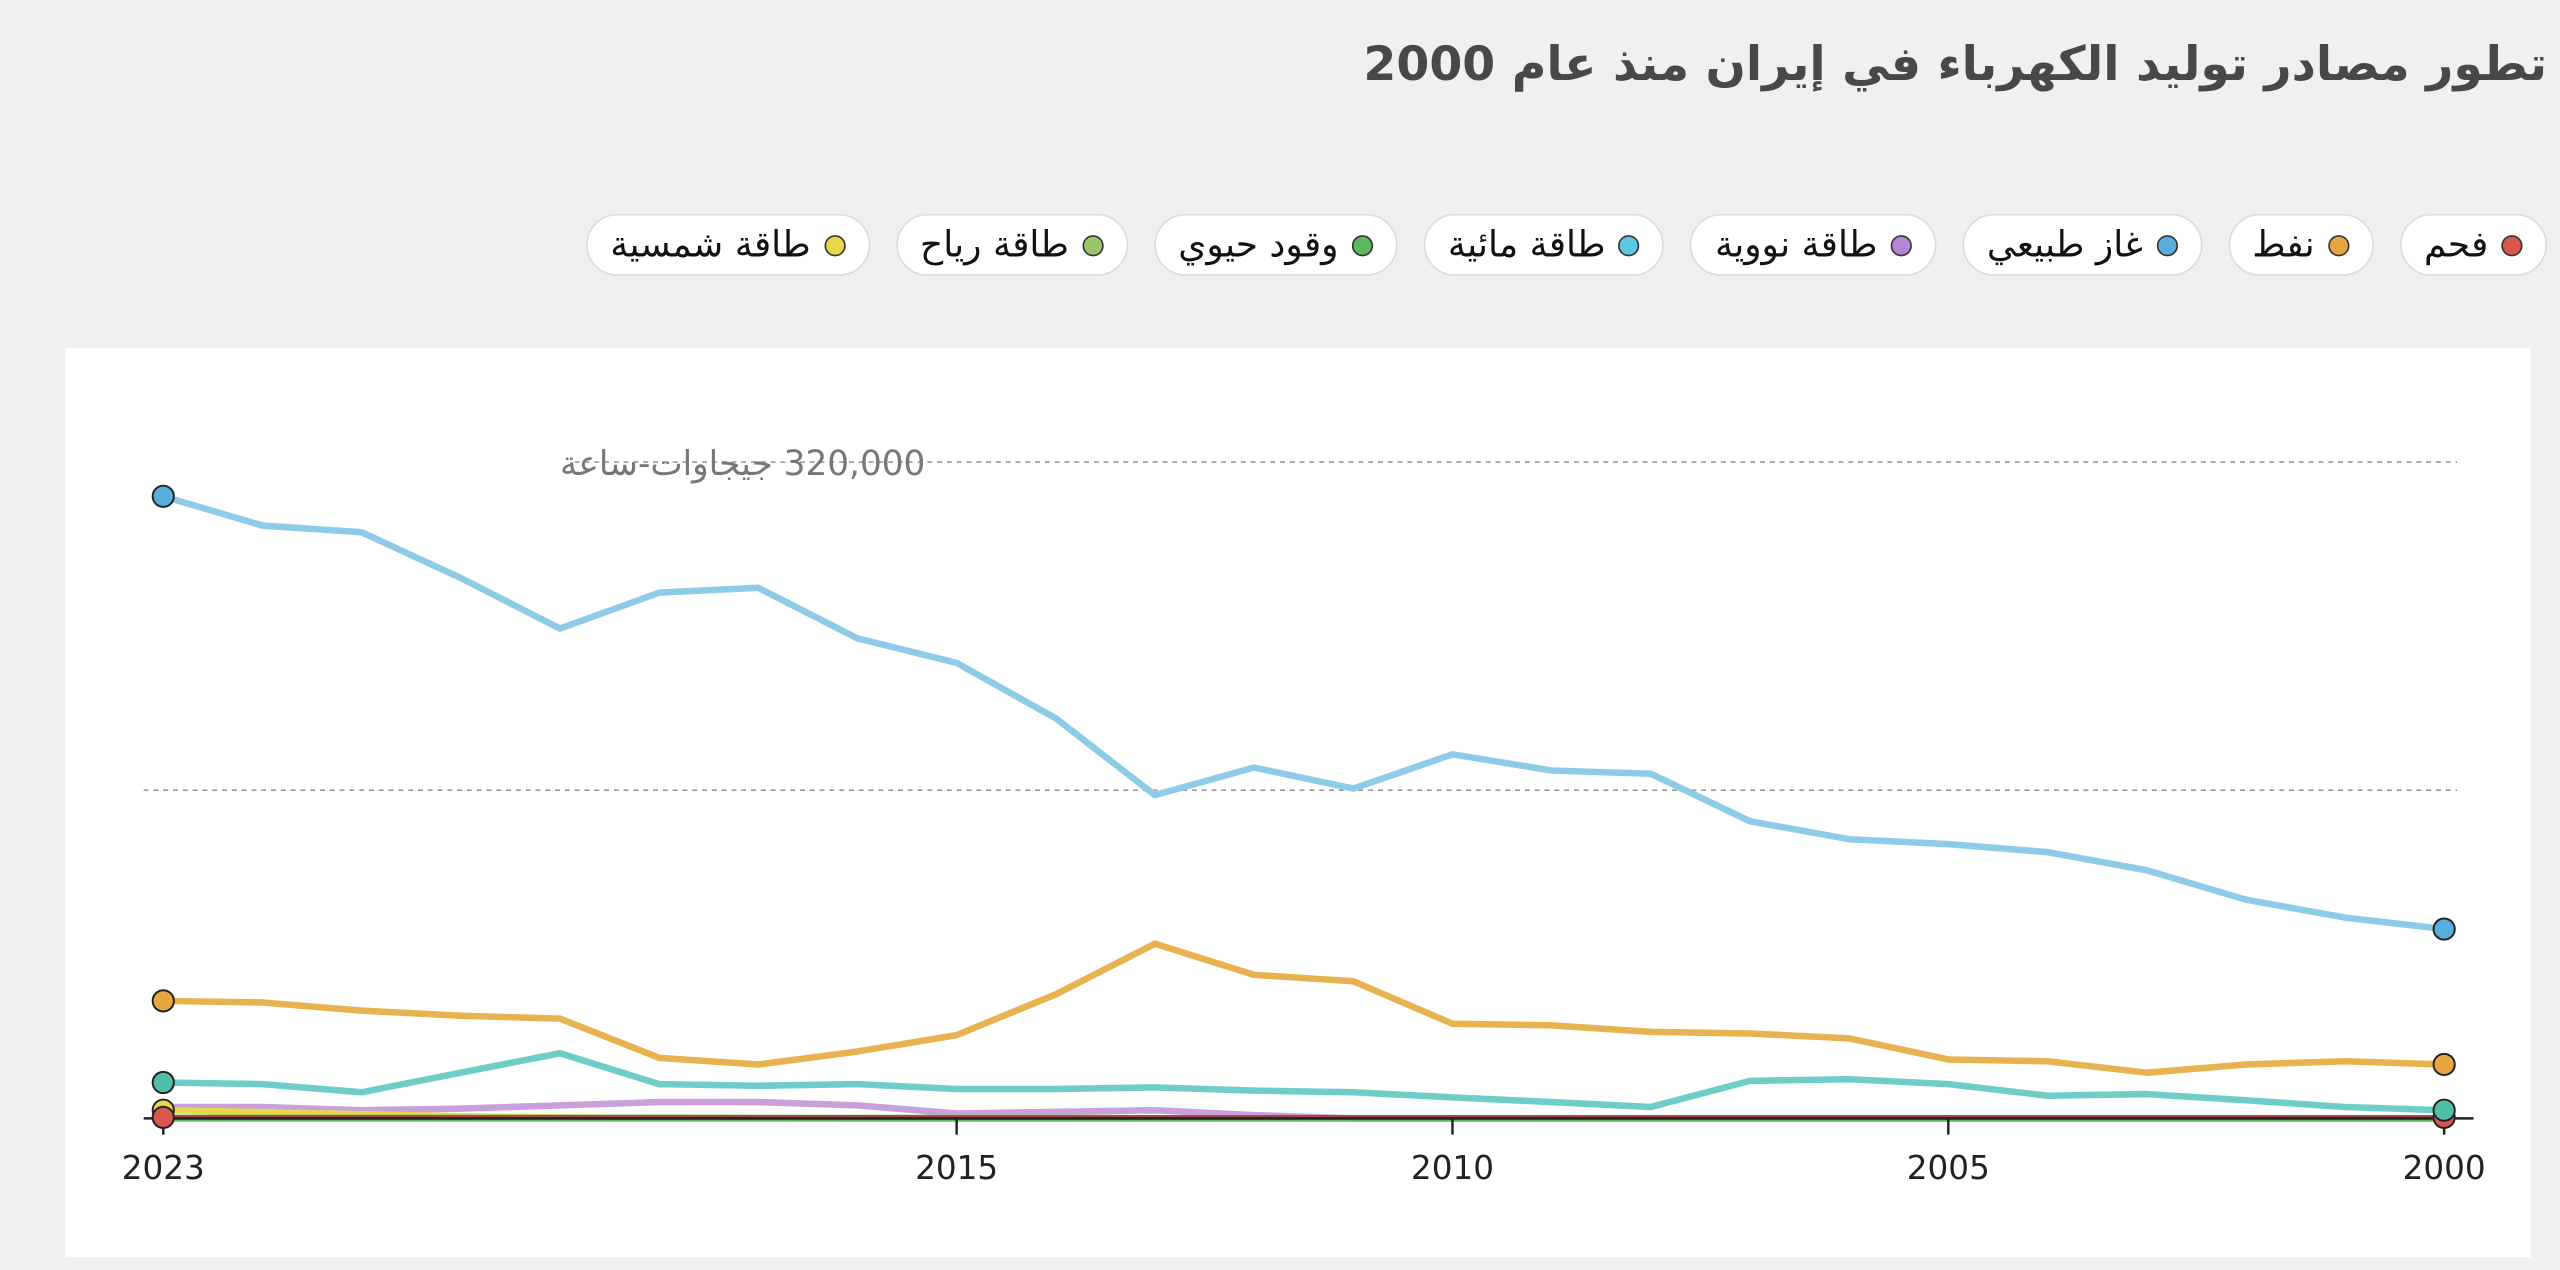 This screenshot has width=2560, height=1270. Describe the element at coordinates (2283, 245) in the screenshot. I see `legend-label: نفط` at that location.